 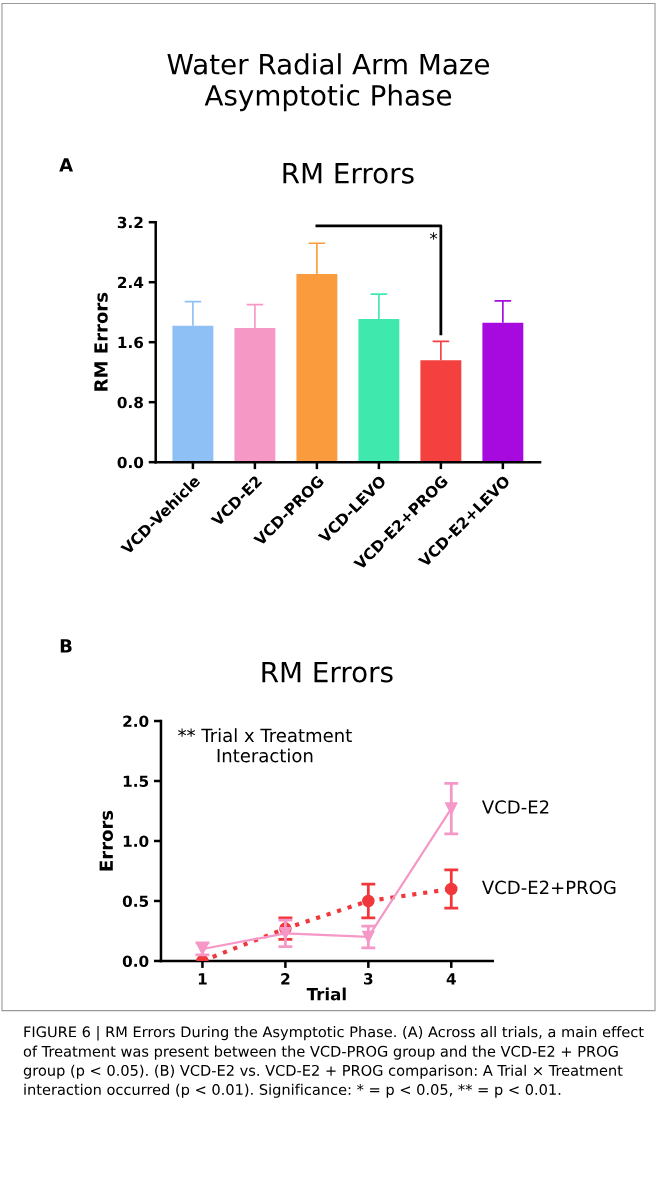 I want to click on y-tick-label: 1.5, so click(x=136, y=781).